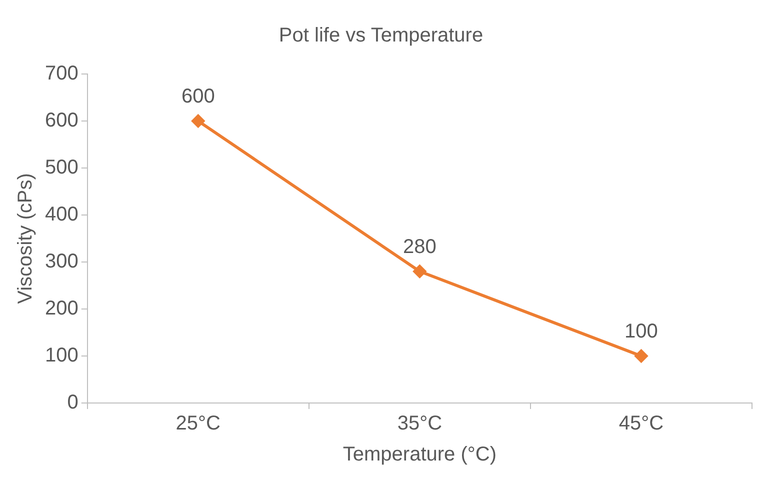  I want to click on x-tick-label: 35°C, so click(419, 423).